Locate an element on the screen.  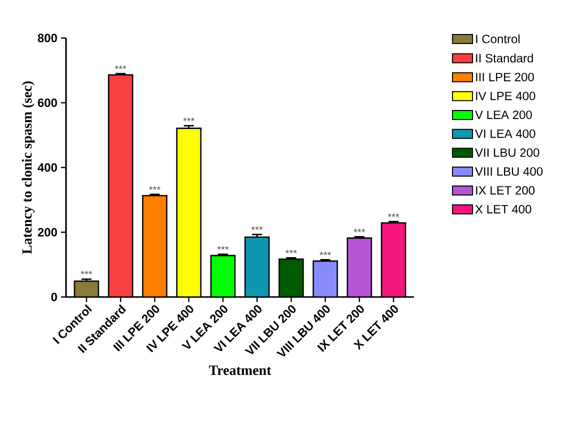
legend-label: VIII LBU 400 is located at coordinates (509, 171).